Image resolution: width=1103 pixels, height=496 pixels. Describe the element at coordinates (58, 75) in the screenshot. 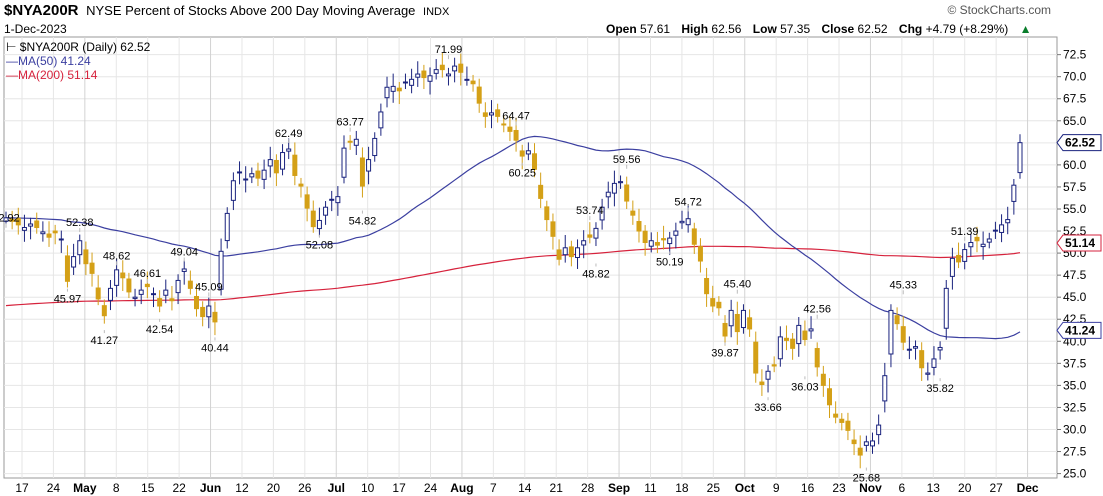

I see `legend-ma200-label: MA(200) 51.14` at that location.